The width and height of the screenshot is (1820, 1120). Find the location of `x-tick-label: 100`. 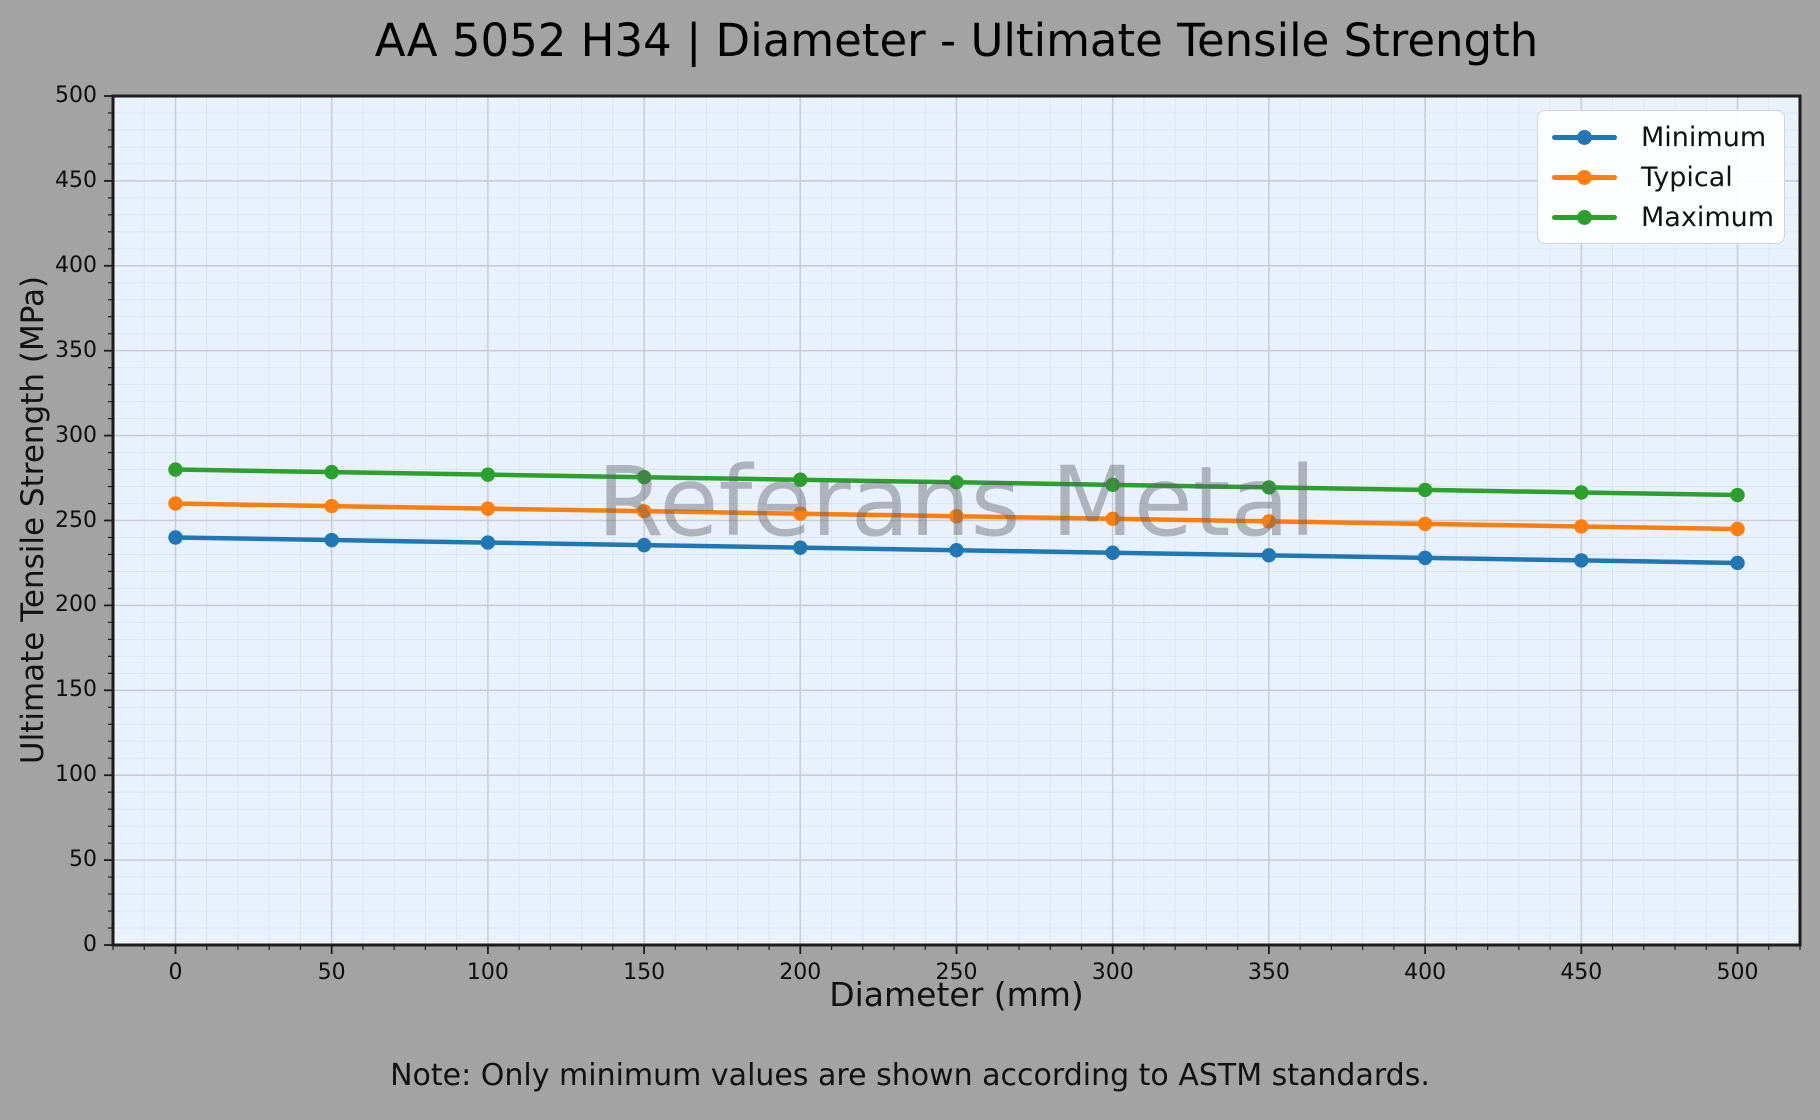

x-tick-label: 100 is located at coordinates (487, 972).